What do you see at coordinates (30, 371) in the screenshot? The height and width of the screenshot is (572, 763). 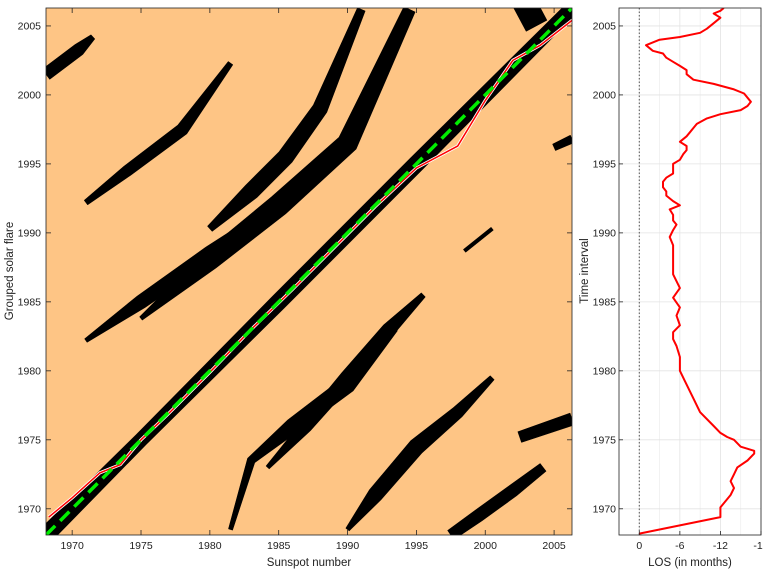 I see `y-tick-label: 1980` at bounding box center [30, 371].